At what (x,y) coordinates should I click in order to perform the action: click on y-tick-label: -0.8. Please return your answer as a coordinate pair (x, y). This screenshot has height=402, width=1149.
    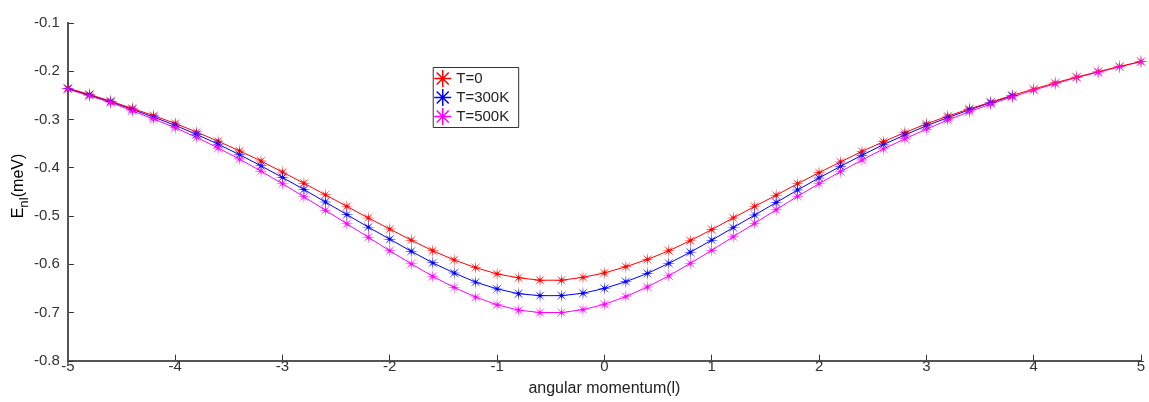
    Looking at the image, I should click on (46, 359).